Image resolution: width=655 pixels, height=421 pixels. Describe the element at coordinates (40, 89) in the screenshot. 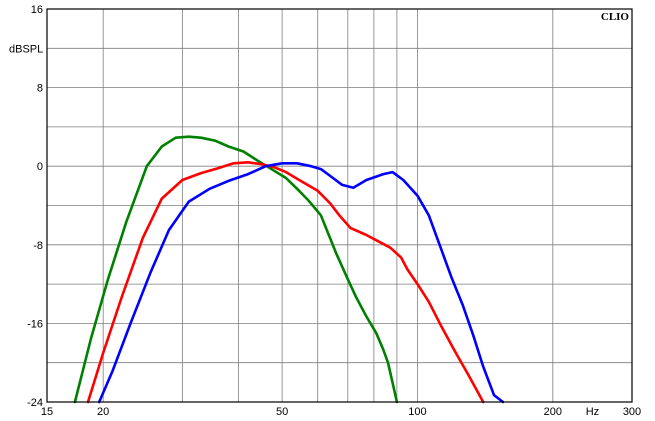

I see `y-tick-label: 8` at that location.